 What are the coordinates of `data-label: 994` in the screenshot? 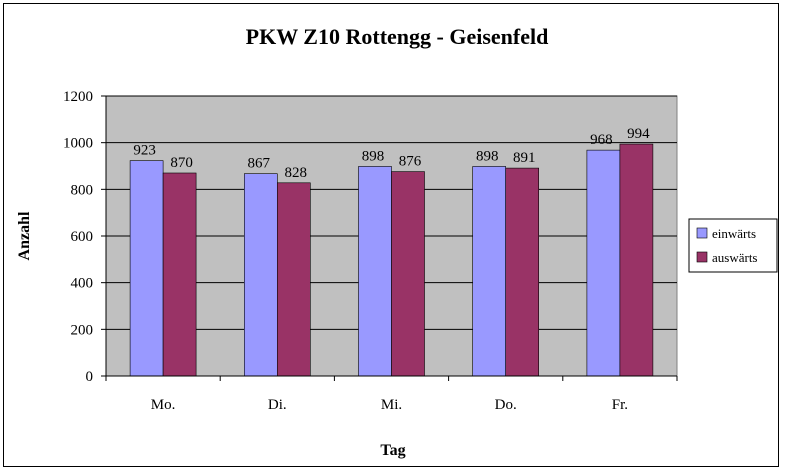 It's located at (638, 134).